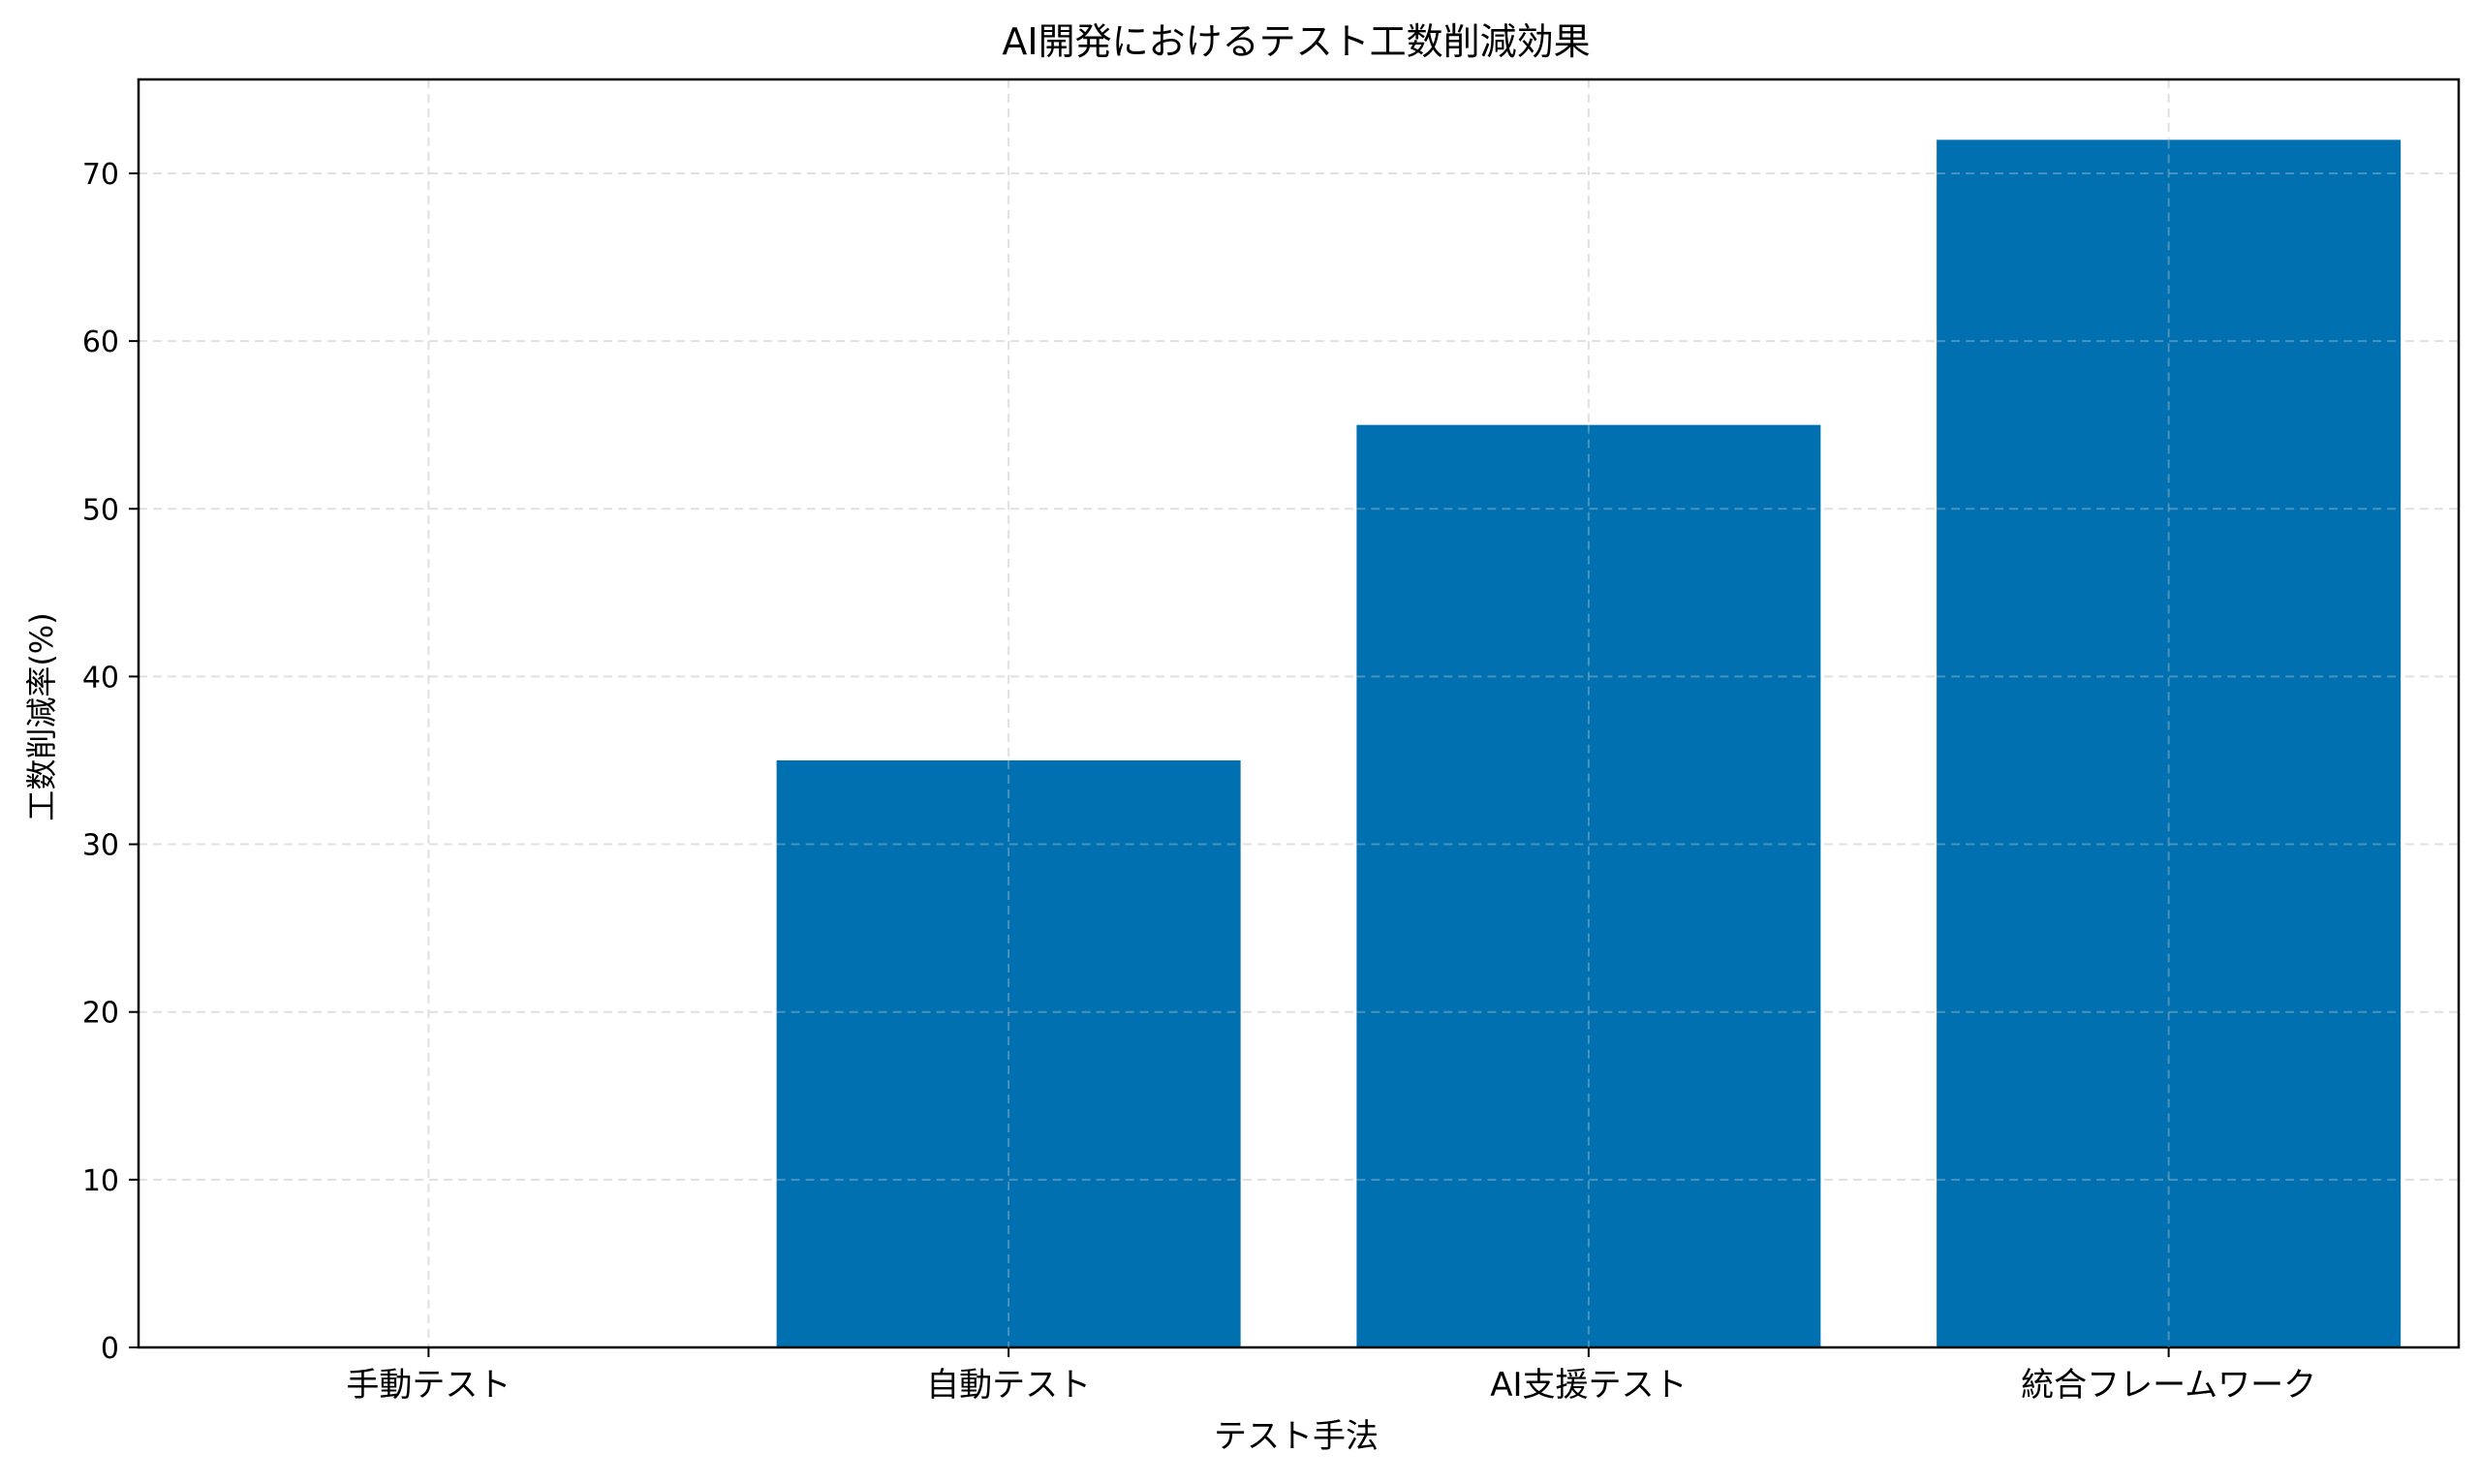 The image size is (2480, 1484). What do you see at coordinates (1296, 1436) in the screenshot?
I see `x-axis-label: テスト手法` at bounding box center [1296, 1436].